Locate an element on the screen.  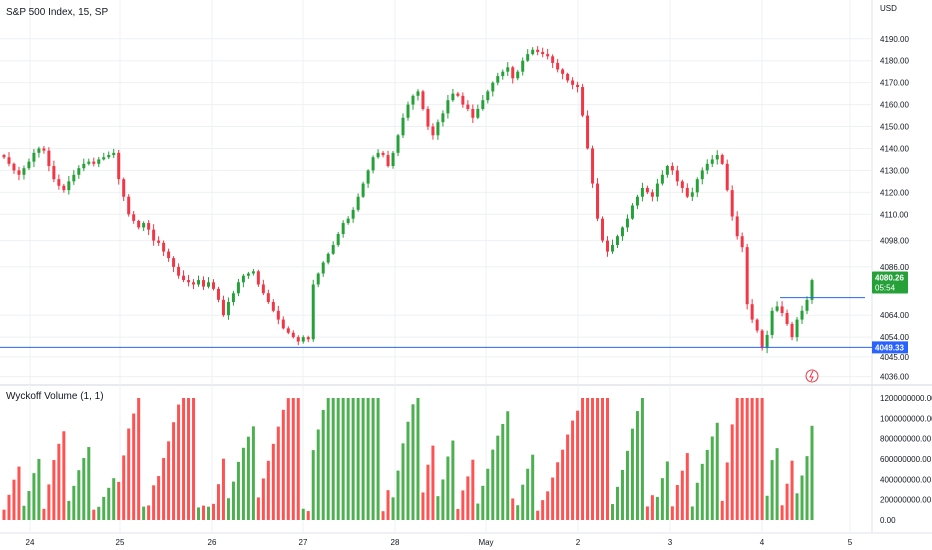
countdown-label: 05:54 is located at coordinates (885, 288).